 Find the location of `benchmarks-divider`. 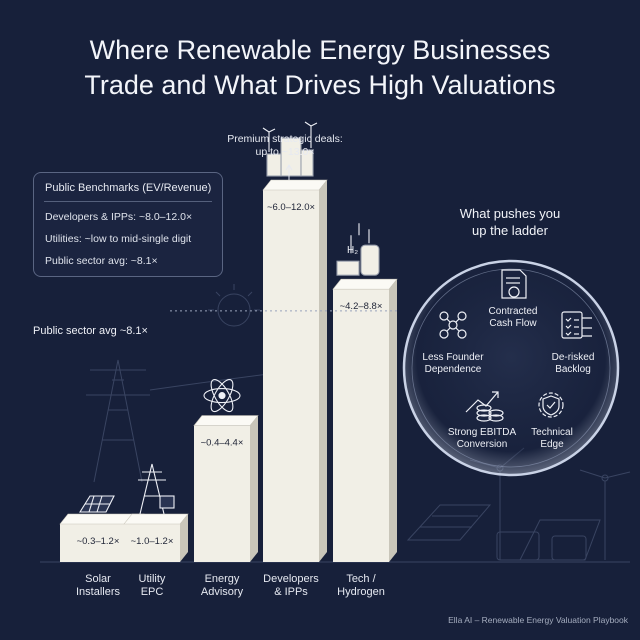

benchmarks-divider is located at coordinates (128, 201).